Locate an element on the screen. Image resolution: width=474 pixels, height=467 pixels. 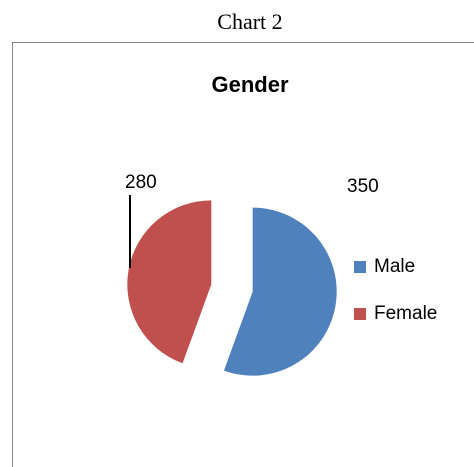
chart-title: Gender is located at coordinates (249, 84).